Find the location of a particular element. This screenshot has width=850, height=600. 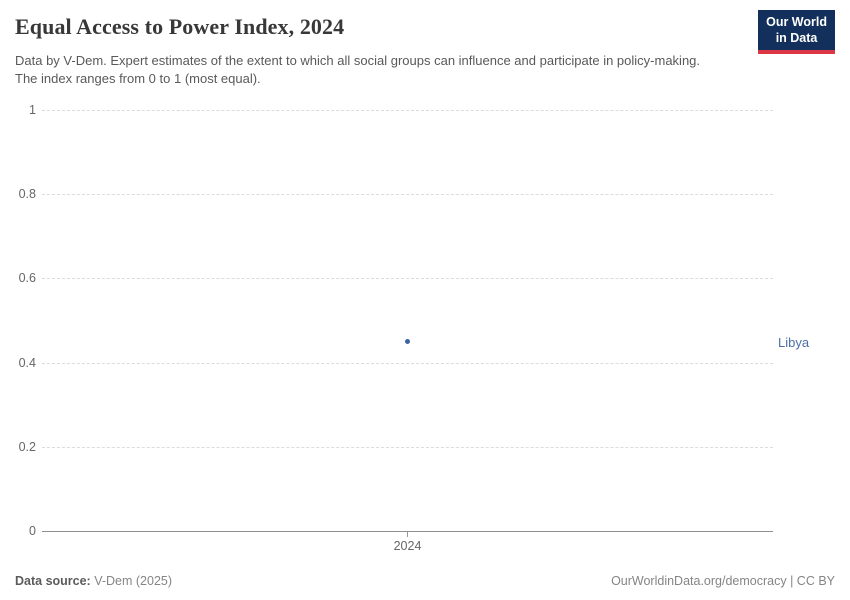

y-axis-tick-label: 0 is located at coordinates (32, 531).